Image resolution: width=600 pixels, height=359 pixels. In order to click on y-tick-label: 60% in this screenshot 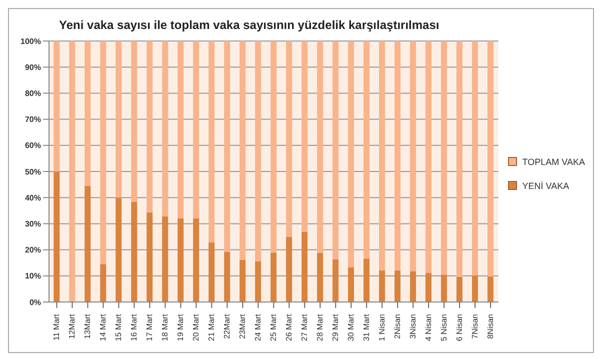, I will do `click(32, 145)`.